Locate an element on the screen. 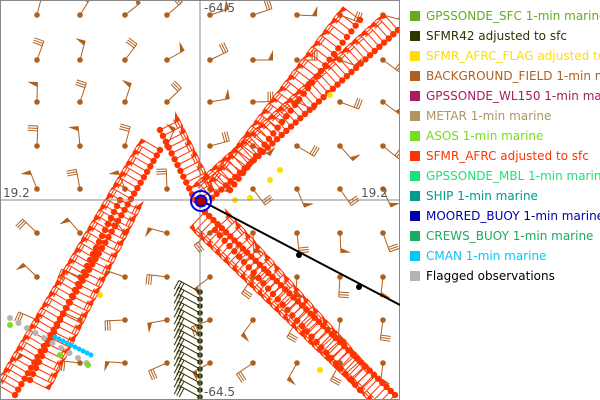 The height and width of the screenshot is (400, 600). legend-item: CREWS_BUOY 1-min marine is located at coordinates (501, 236).